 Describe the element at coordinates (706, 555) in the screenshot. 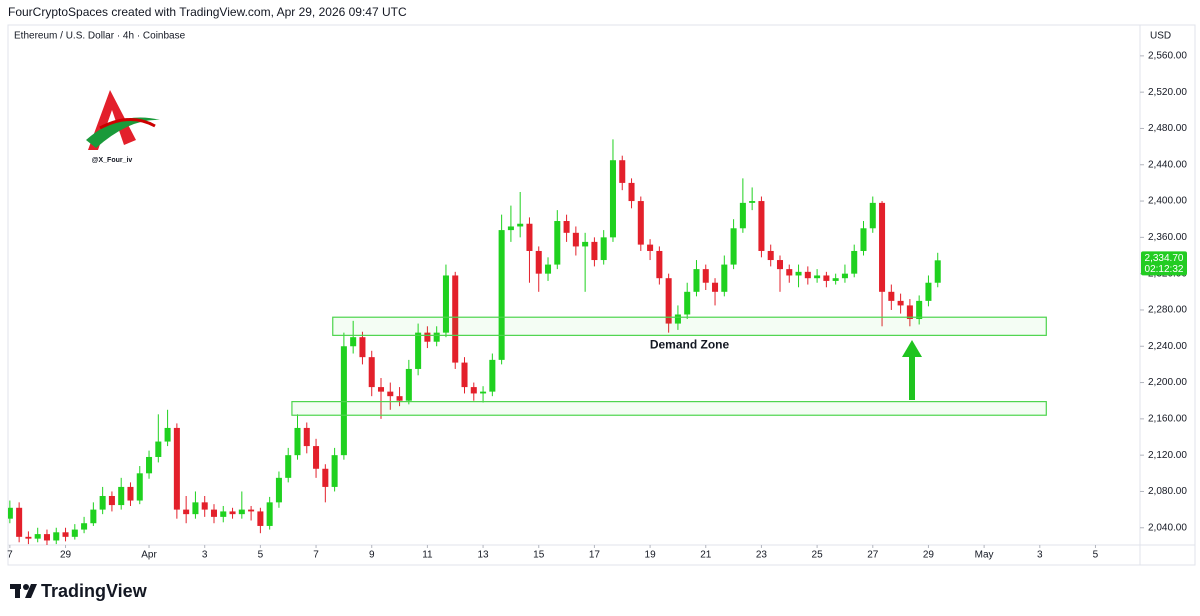

I see `x-tick-label: 21` at that location.